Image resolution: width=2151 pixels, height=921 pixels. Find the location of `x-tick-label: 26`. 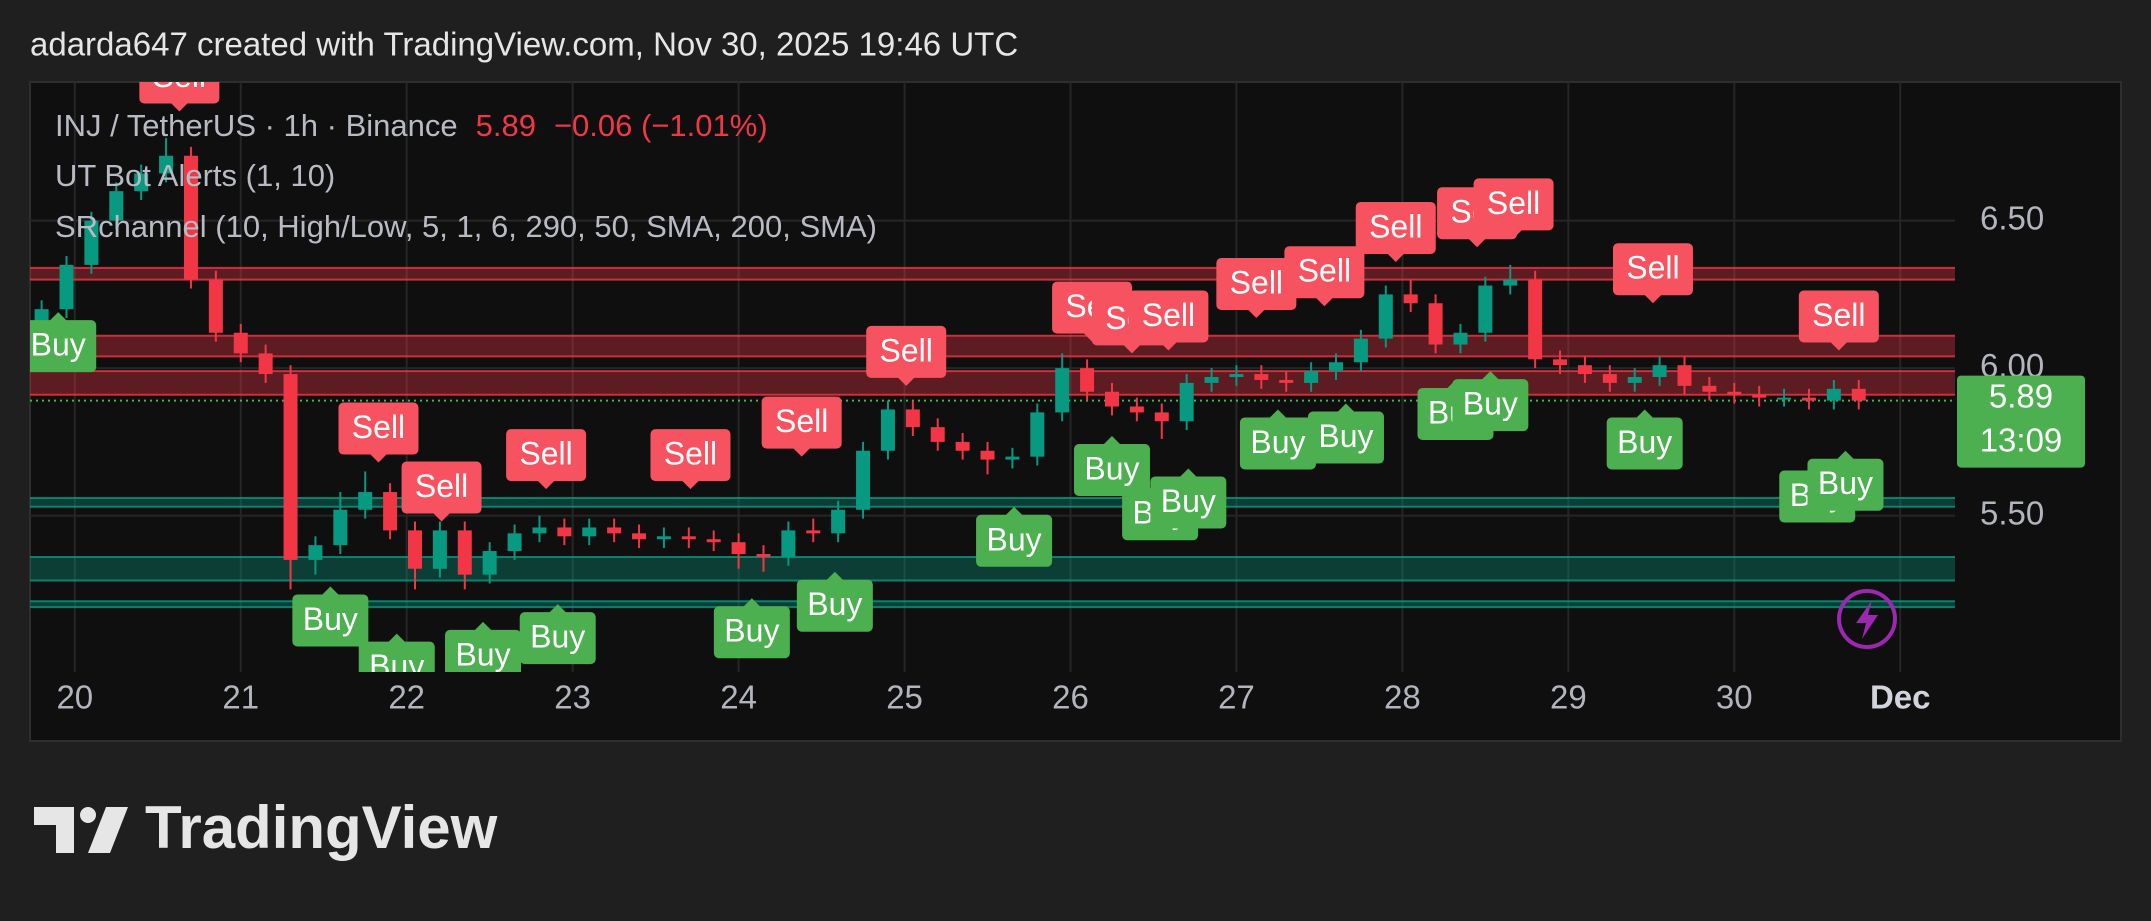

x-tick-label: 26 is located at coordinates (1070, 697).